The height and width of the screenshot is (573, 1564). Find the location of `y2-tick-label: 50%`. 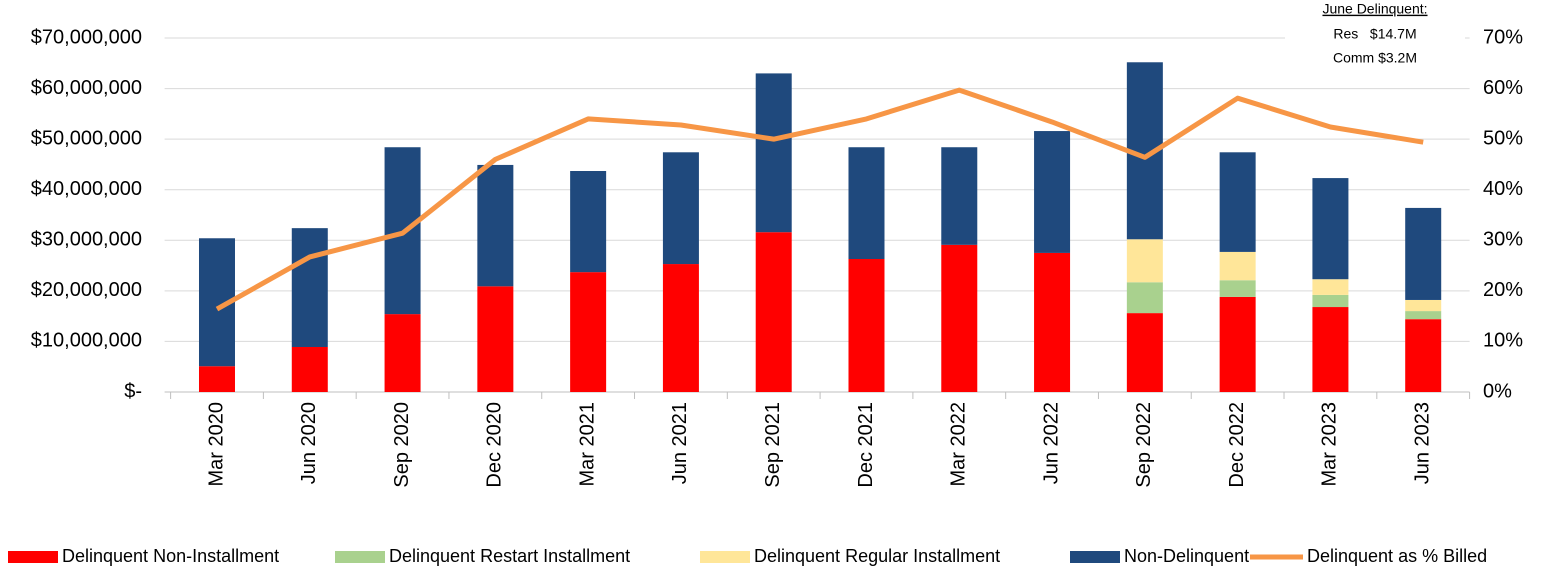

y2-tick-label: 50% is located at coordinates (1503, 138).